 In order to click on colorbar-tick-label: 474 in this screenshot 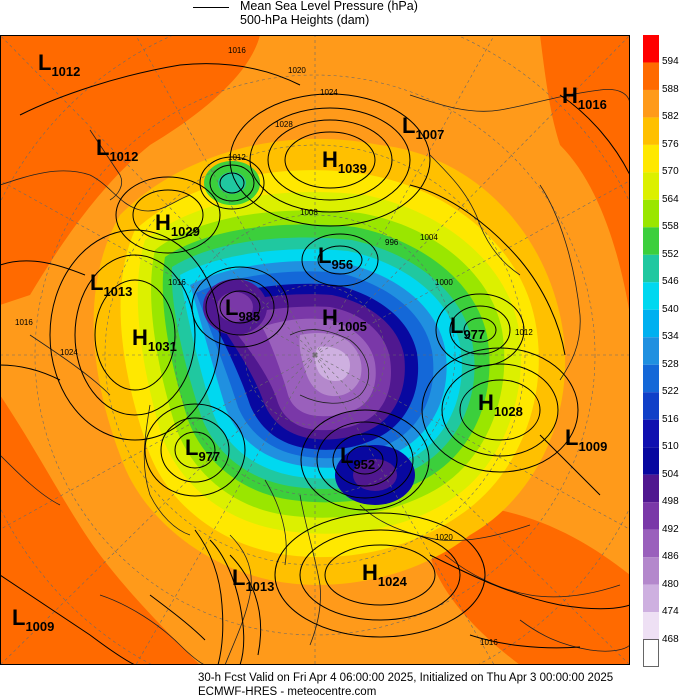, I will do `click(670, 612)`.